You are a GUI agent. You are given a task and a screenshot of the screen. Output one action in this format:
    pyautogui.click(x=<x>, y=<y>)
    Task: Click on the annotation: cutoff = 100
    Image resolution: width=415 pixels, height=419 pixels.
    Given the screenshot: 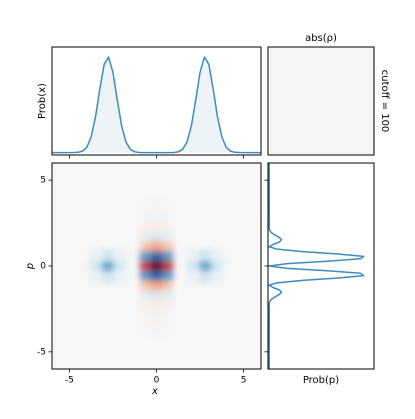 What is the action you would take?
    pyautogui.click(x=384, y=101)
    